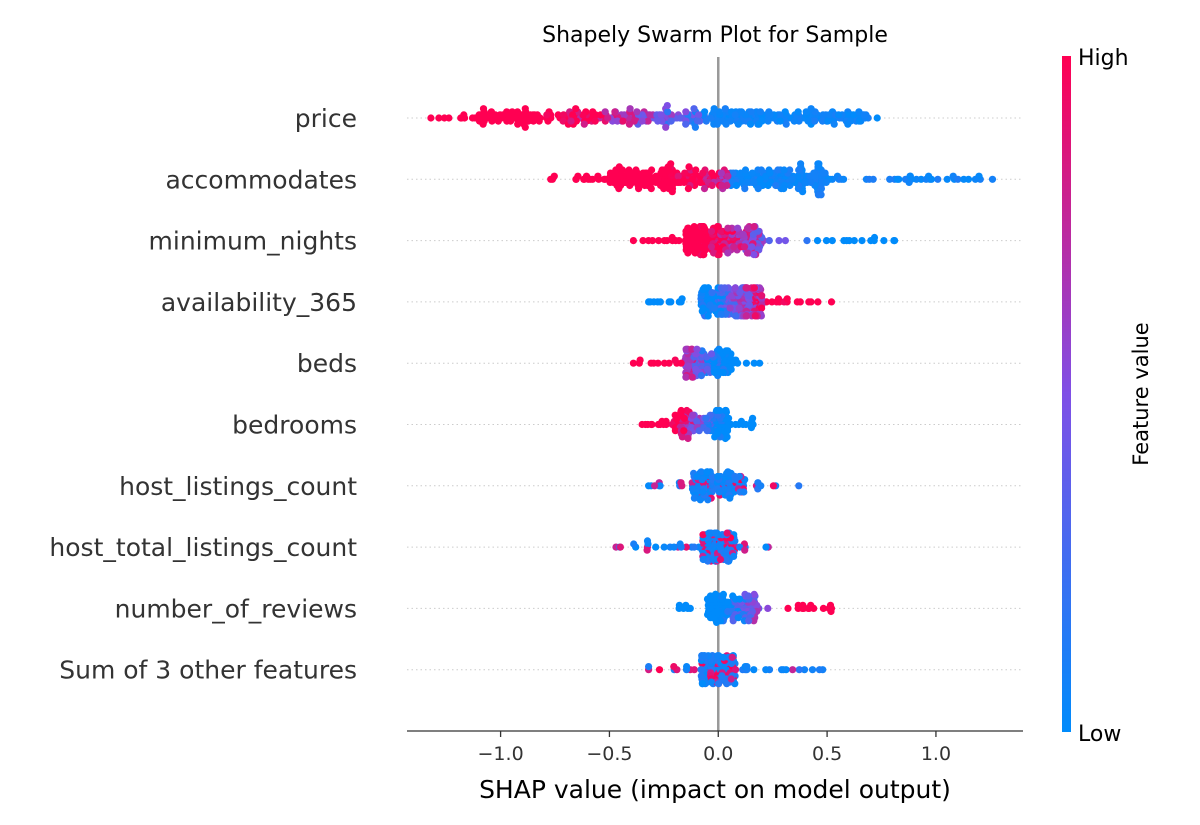 The image size is (1200, 825). I want to click on chart-title: Shapely Swarm Plot for Sample, so click(715, 35).